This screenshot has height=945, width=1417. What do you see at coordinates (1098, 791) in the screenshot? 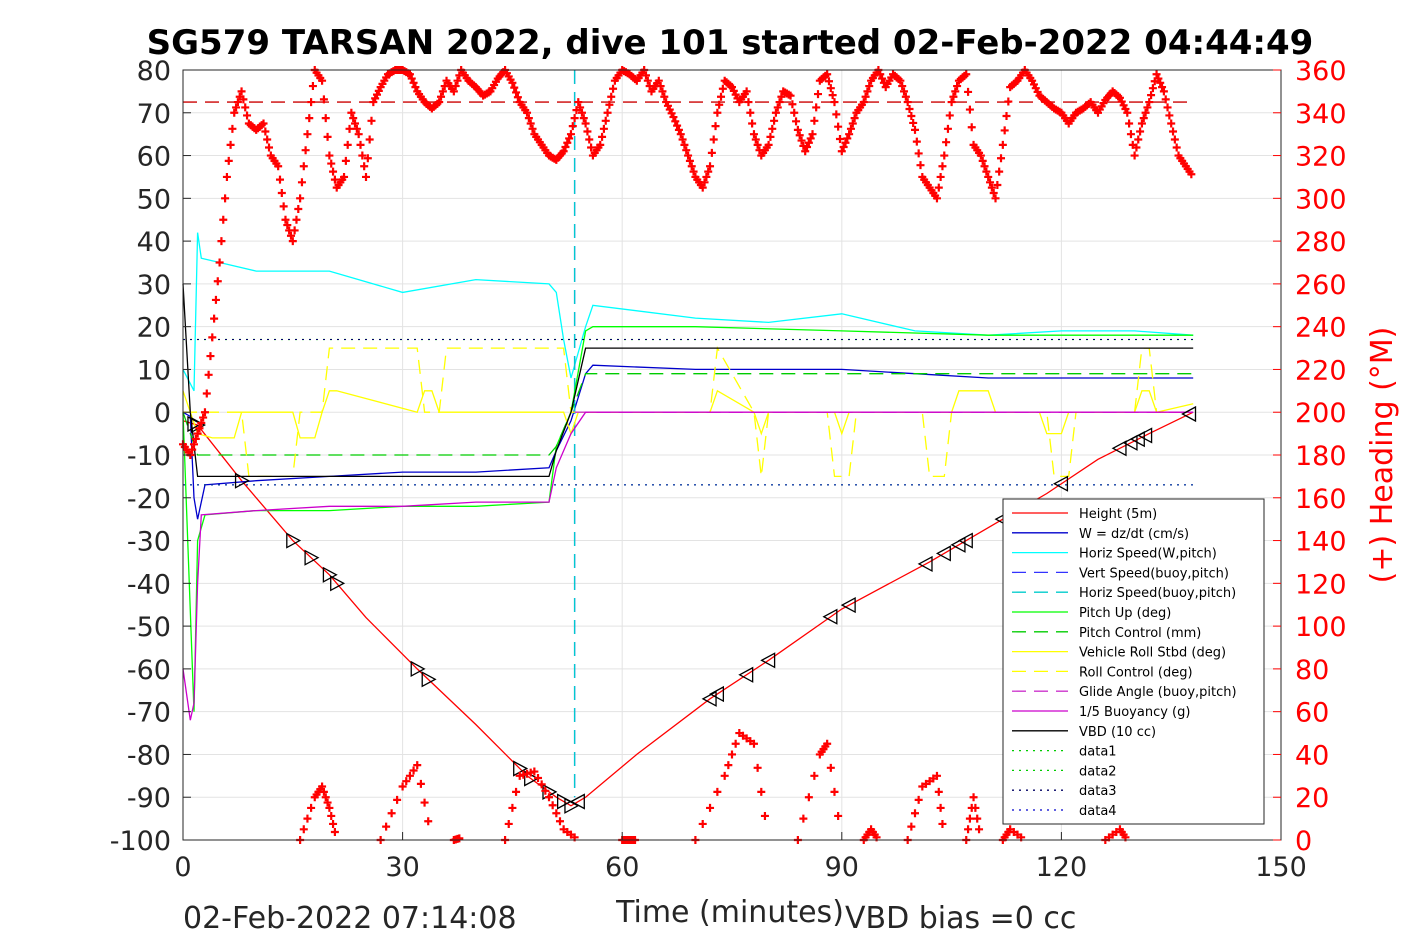
I see `legend-label: data3` at bounding box center [1098, 791].